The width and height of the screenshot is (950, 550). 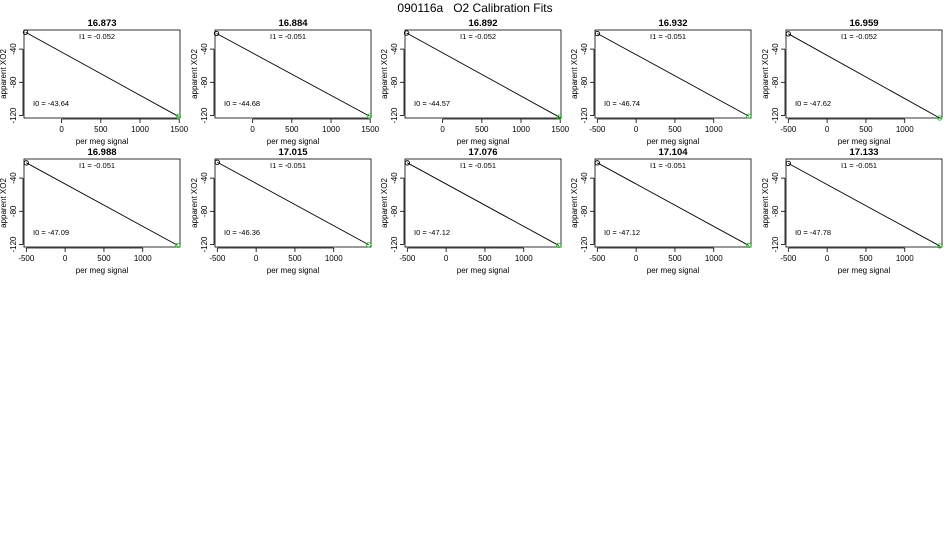 What do you see at coordinates (482, 152) in the screenshot?
I see `panel-title: 17.076` at bounding box center [482, 152].